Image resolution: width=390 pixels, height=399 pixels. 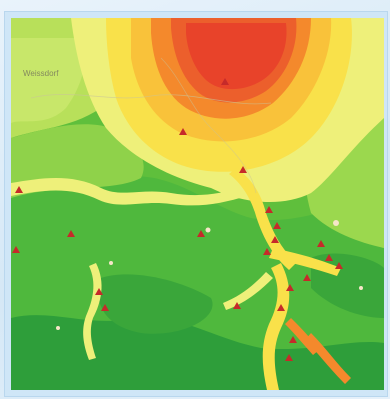 I want to click on pale-green-patch, so click(x=48, y=80).